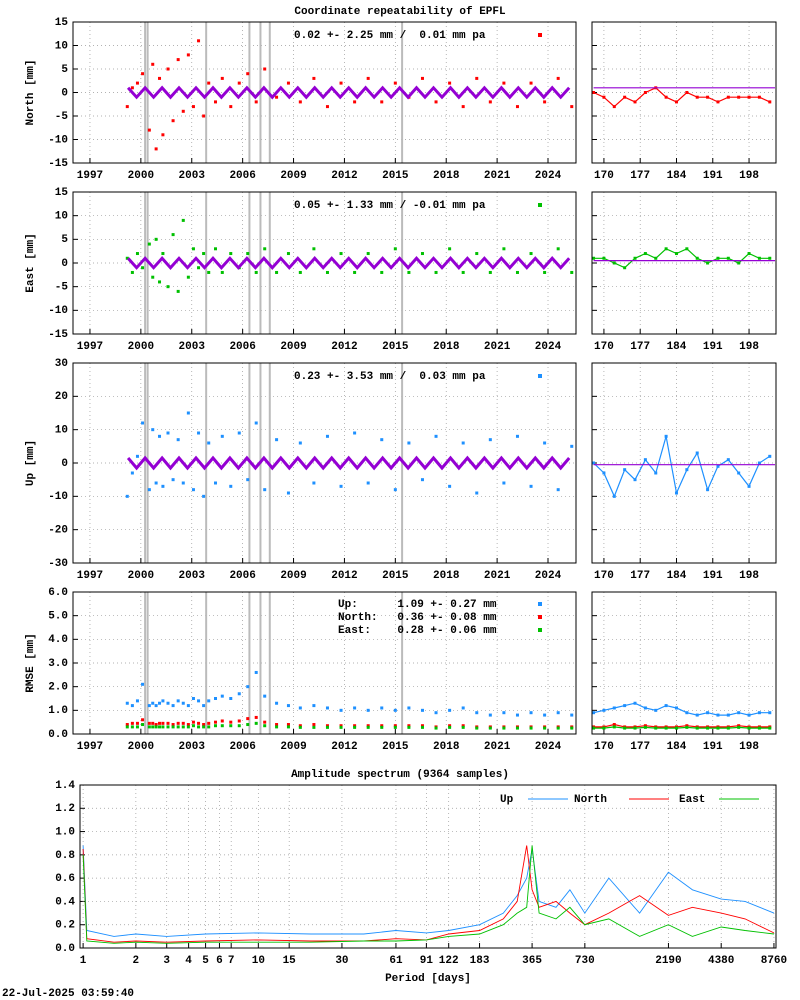  Describe the element at coordinates (540, 617) in the screenshot. I see `legend-marker` at that location.